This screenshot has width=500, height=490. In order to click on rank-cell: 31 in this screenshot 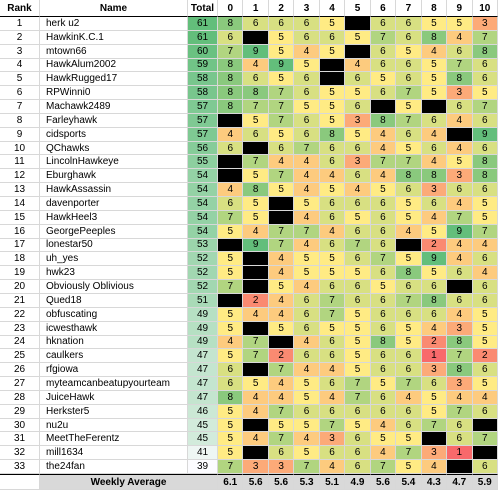, I will do `click(20, 439)`.